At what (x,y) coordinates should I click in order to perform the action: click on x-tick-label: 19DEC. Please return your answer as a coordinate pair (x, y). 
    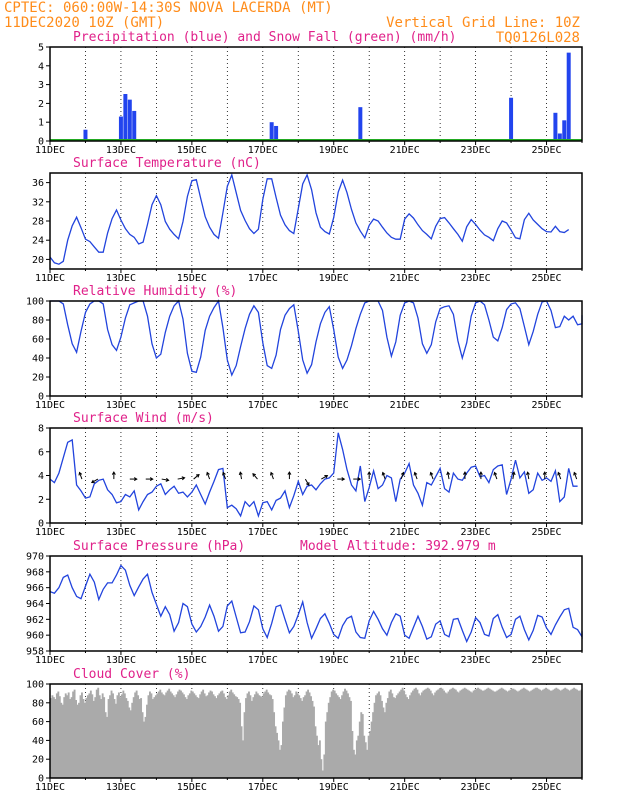
    Looking at the image, I should click on (334, 405).